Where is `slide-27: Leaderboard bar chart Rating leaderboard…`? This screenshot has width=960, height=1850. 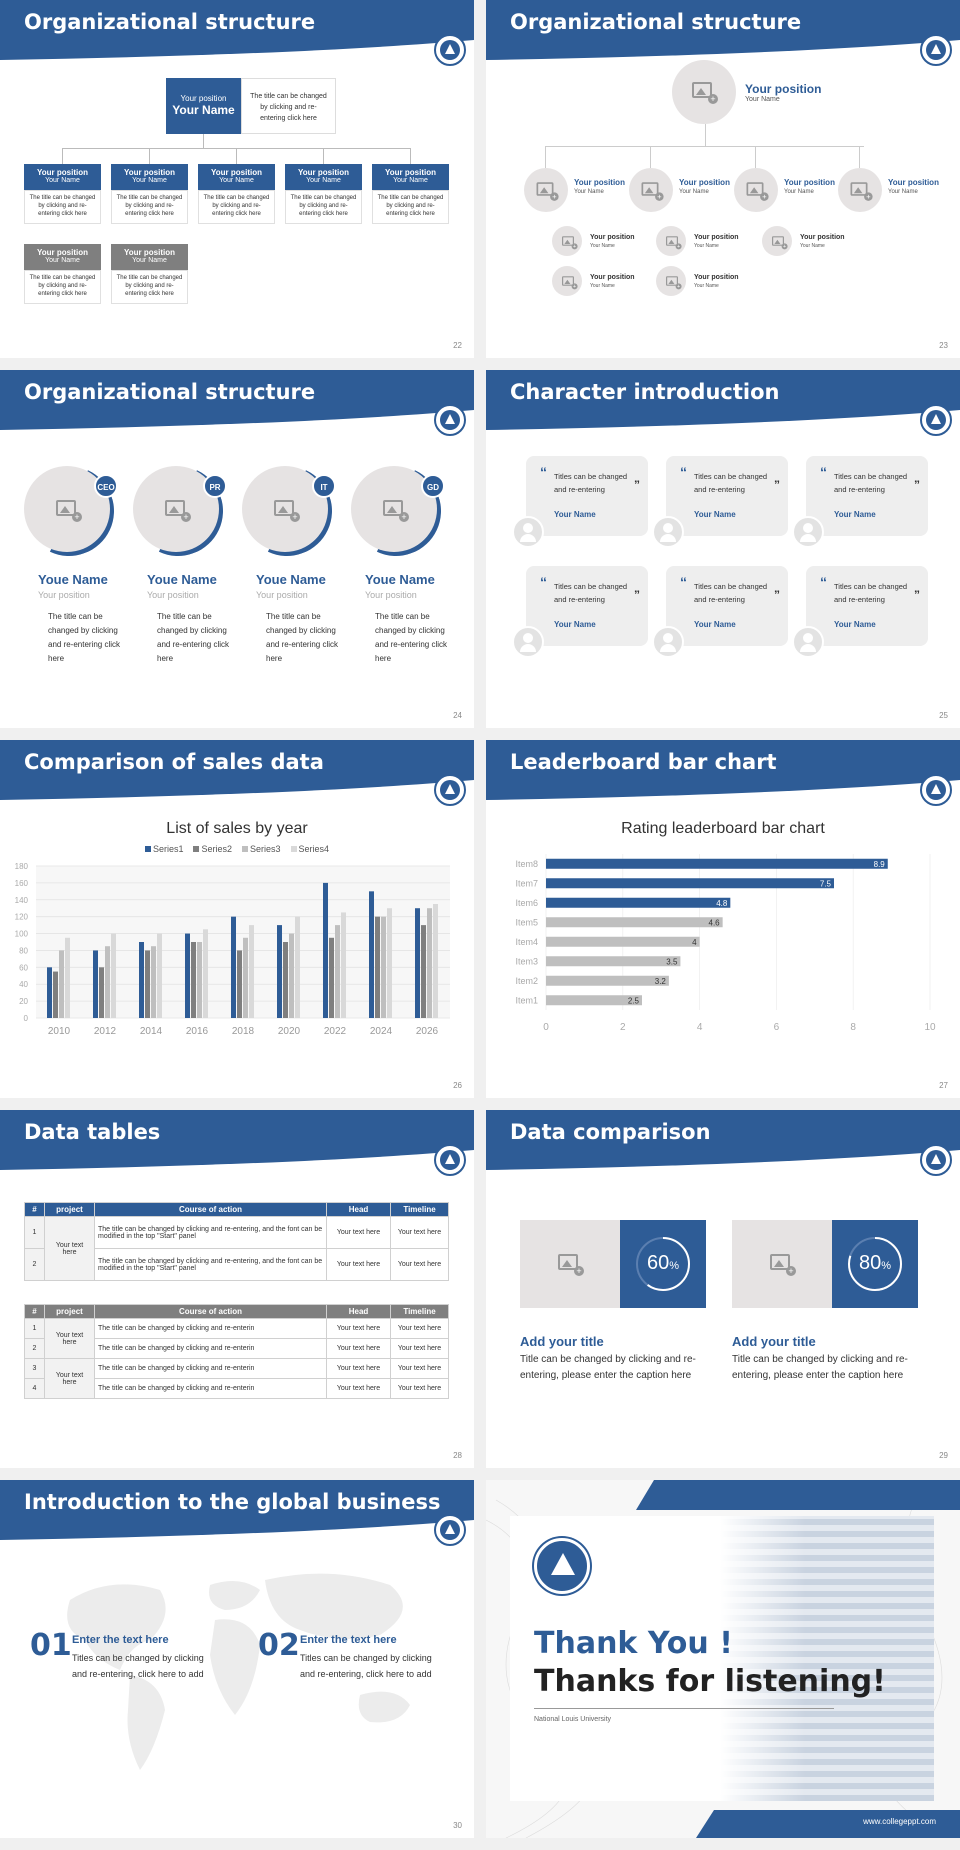
slide-27: Leaderboard bar chart Rating leaderboard… is located at coordinates (723, 919).